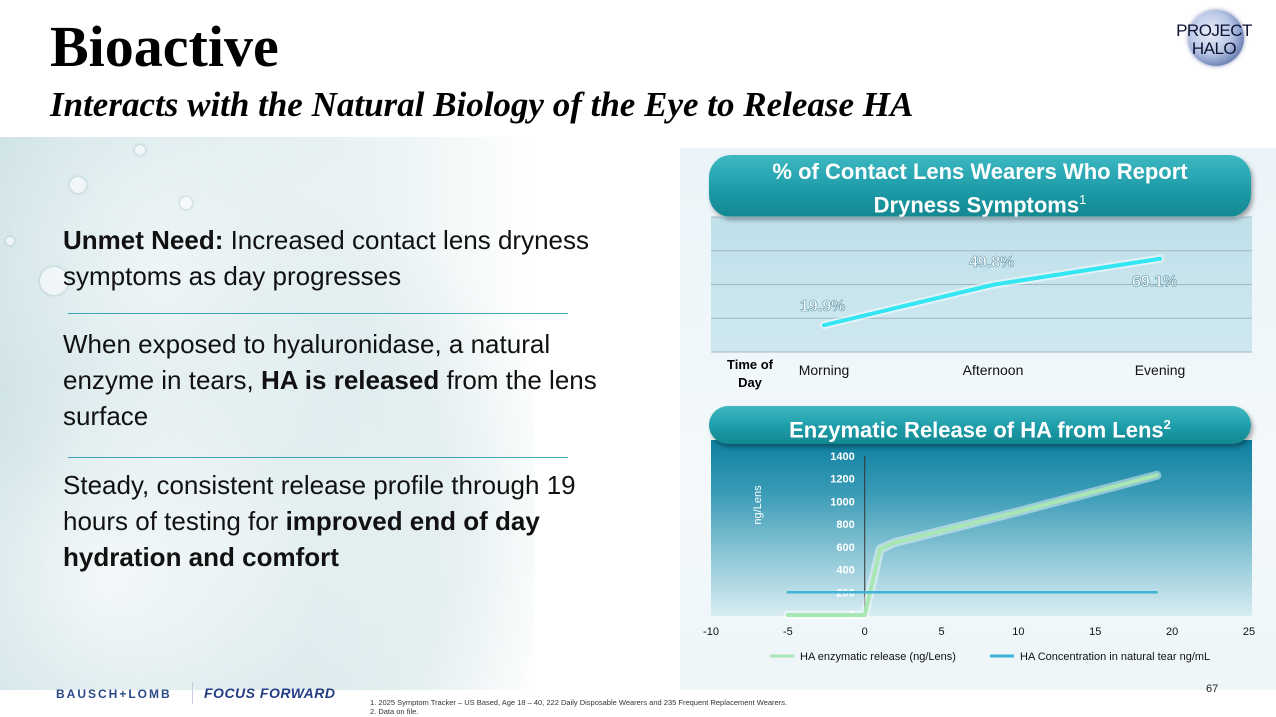 This screenshot has width=1276, height=717. I want to click on data-label: 69.1%, so click(1154, 282).